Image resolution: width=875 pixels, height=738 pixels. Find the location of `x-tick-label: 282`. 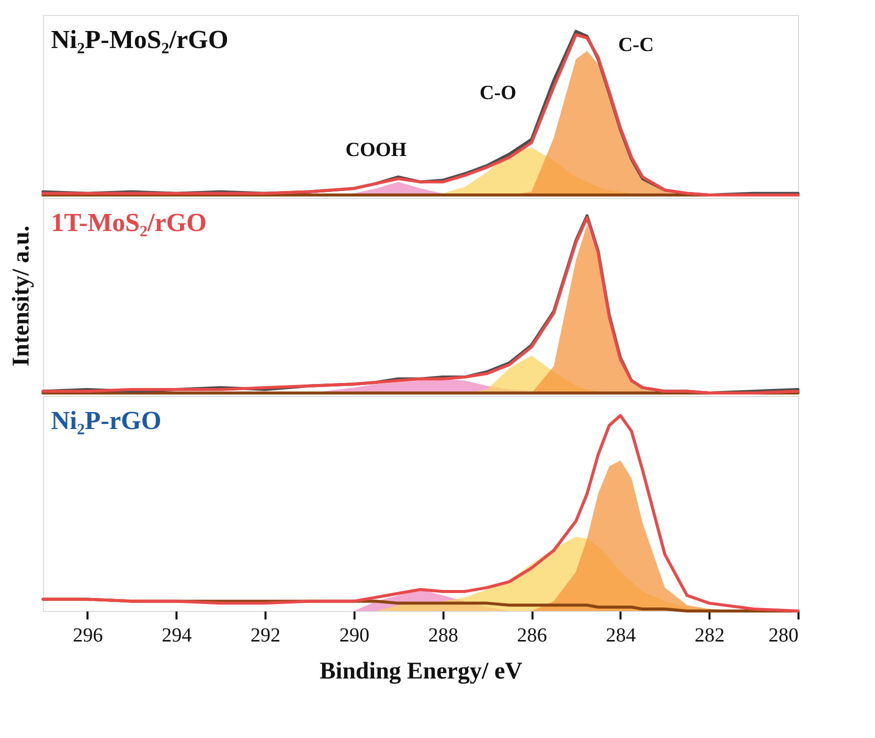

x-tick-label: 282 is located at coordinates (709, 635).